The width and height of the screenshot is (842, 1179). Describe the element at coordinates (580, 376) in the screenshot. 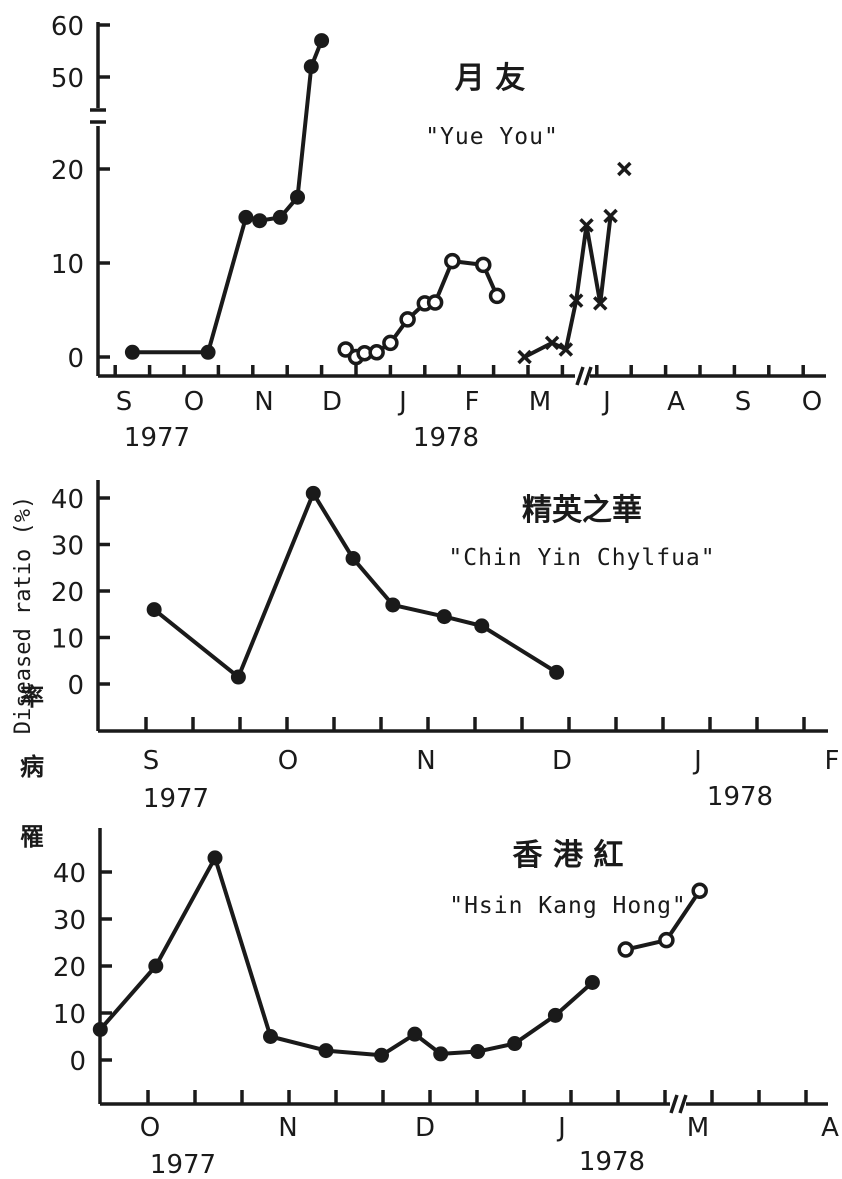

I see `p1-xbreak-a` at that location.